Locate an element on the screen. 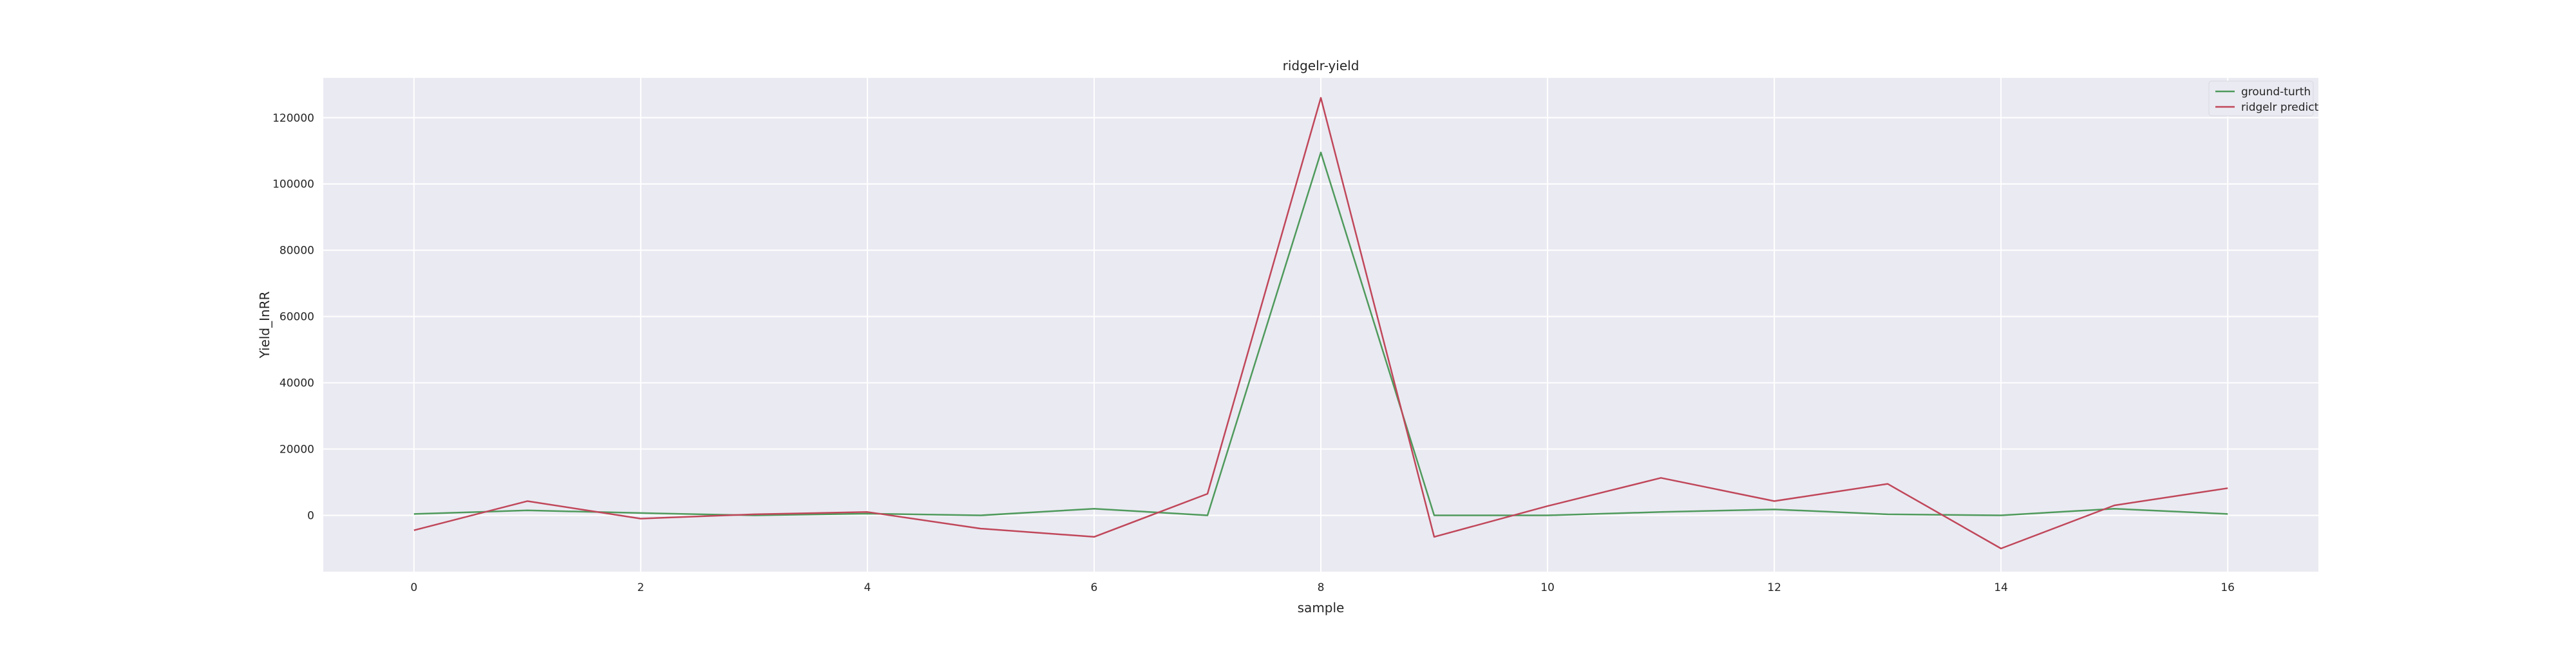 The width and height of the screenshot is (2576, 647). x-tick-label: 8 is located at coordinates (1321, 587).